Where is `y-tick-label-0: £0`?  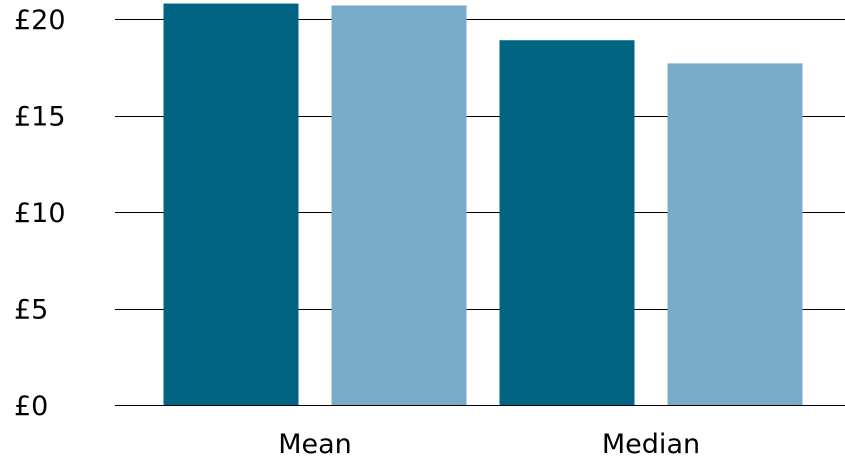 y-tick-label-0: £0 is located at coordinates (31, 406).